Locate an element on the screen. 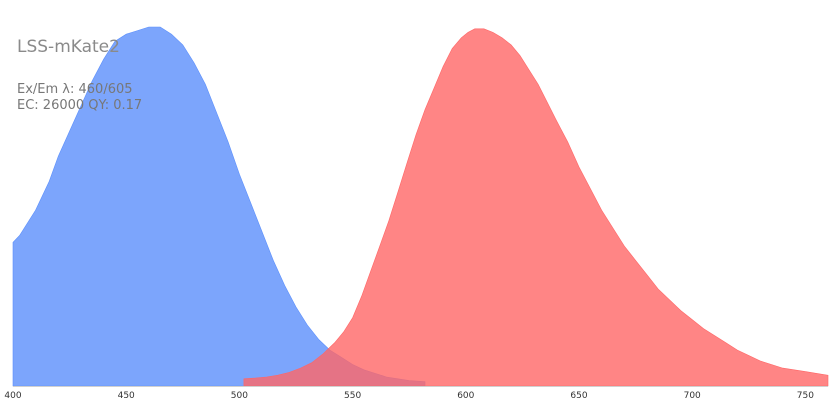 The height and width of the screenshot is (420, 840). excitation-emission-annotation: Ex/Em λ: 460/605 is located at coordinates (75, 89).